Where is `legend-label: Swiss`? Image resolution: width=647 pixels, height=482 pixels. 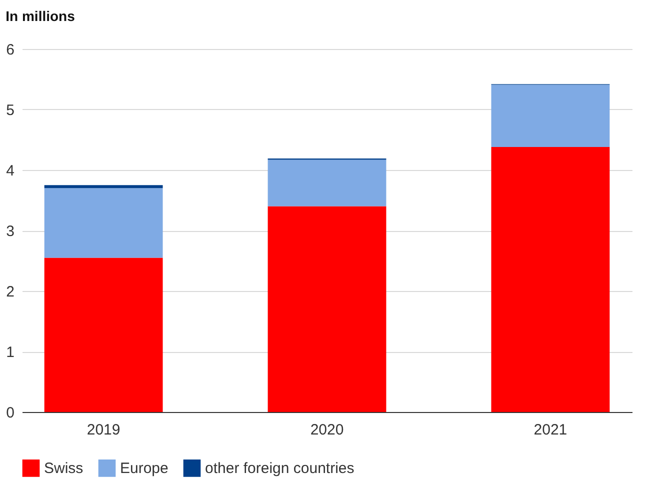
legend-label: Swiss is located at coordinates (64, 469).